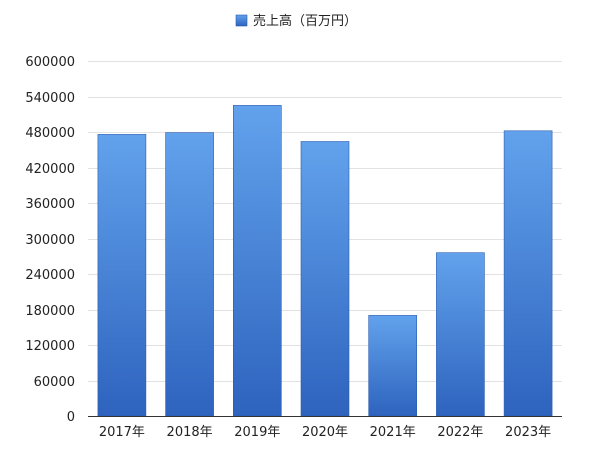  What do you see at coordinates (460, 432) in the screenshot?
I see `x-tick-label: 2022年` at bounding box center [460, 432].